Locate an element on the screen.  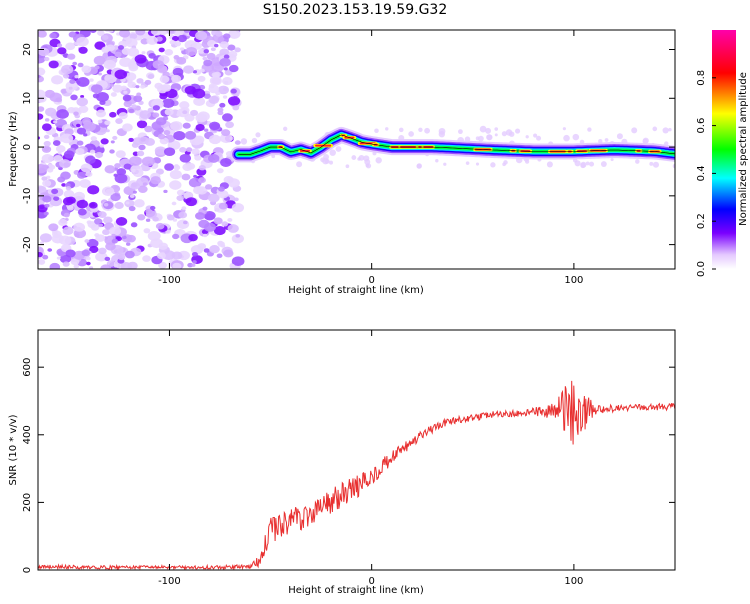
figure-title: S150.2023.153.19.59.G32 is located at coordinates (355, 10).